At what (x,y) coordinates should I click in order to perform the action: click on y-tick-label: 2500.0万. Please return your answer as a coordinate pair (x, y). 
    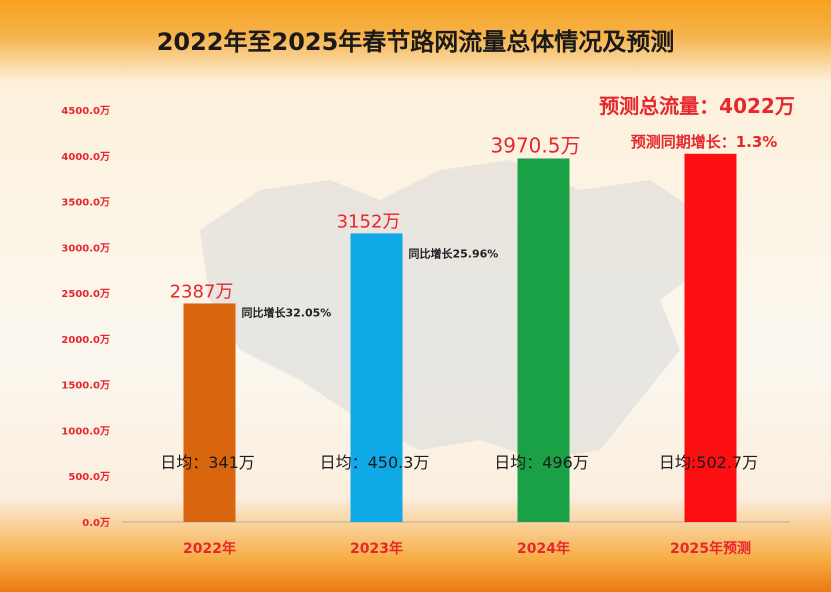
    Looking at the image, I should click on (85, 294).